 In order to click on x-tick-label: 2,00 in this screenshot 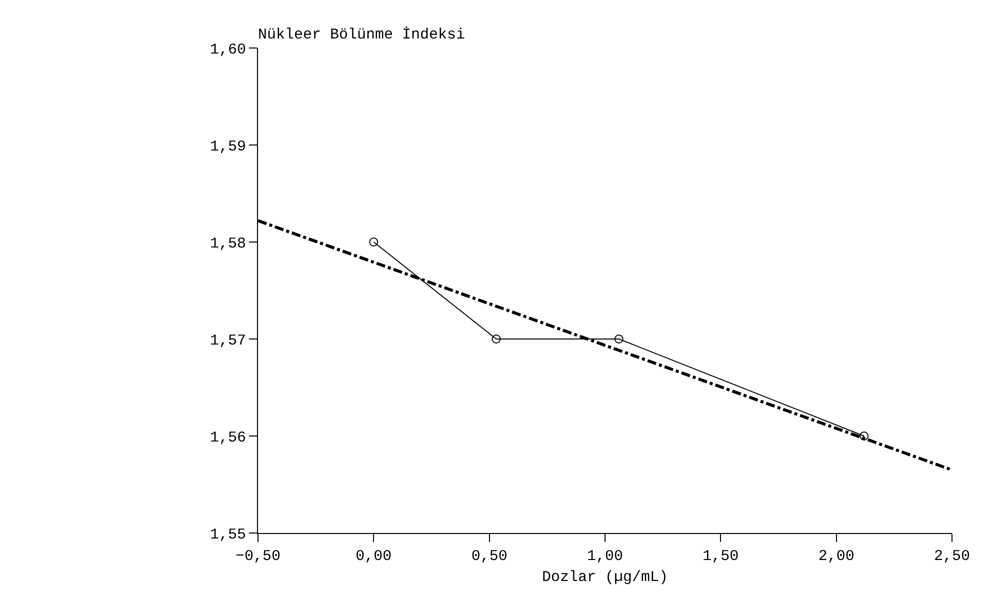, I will do `click(836, 556)`.